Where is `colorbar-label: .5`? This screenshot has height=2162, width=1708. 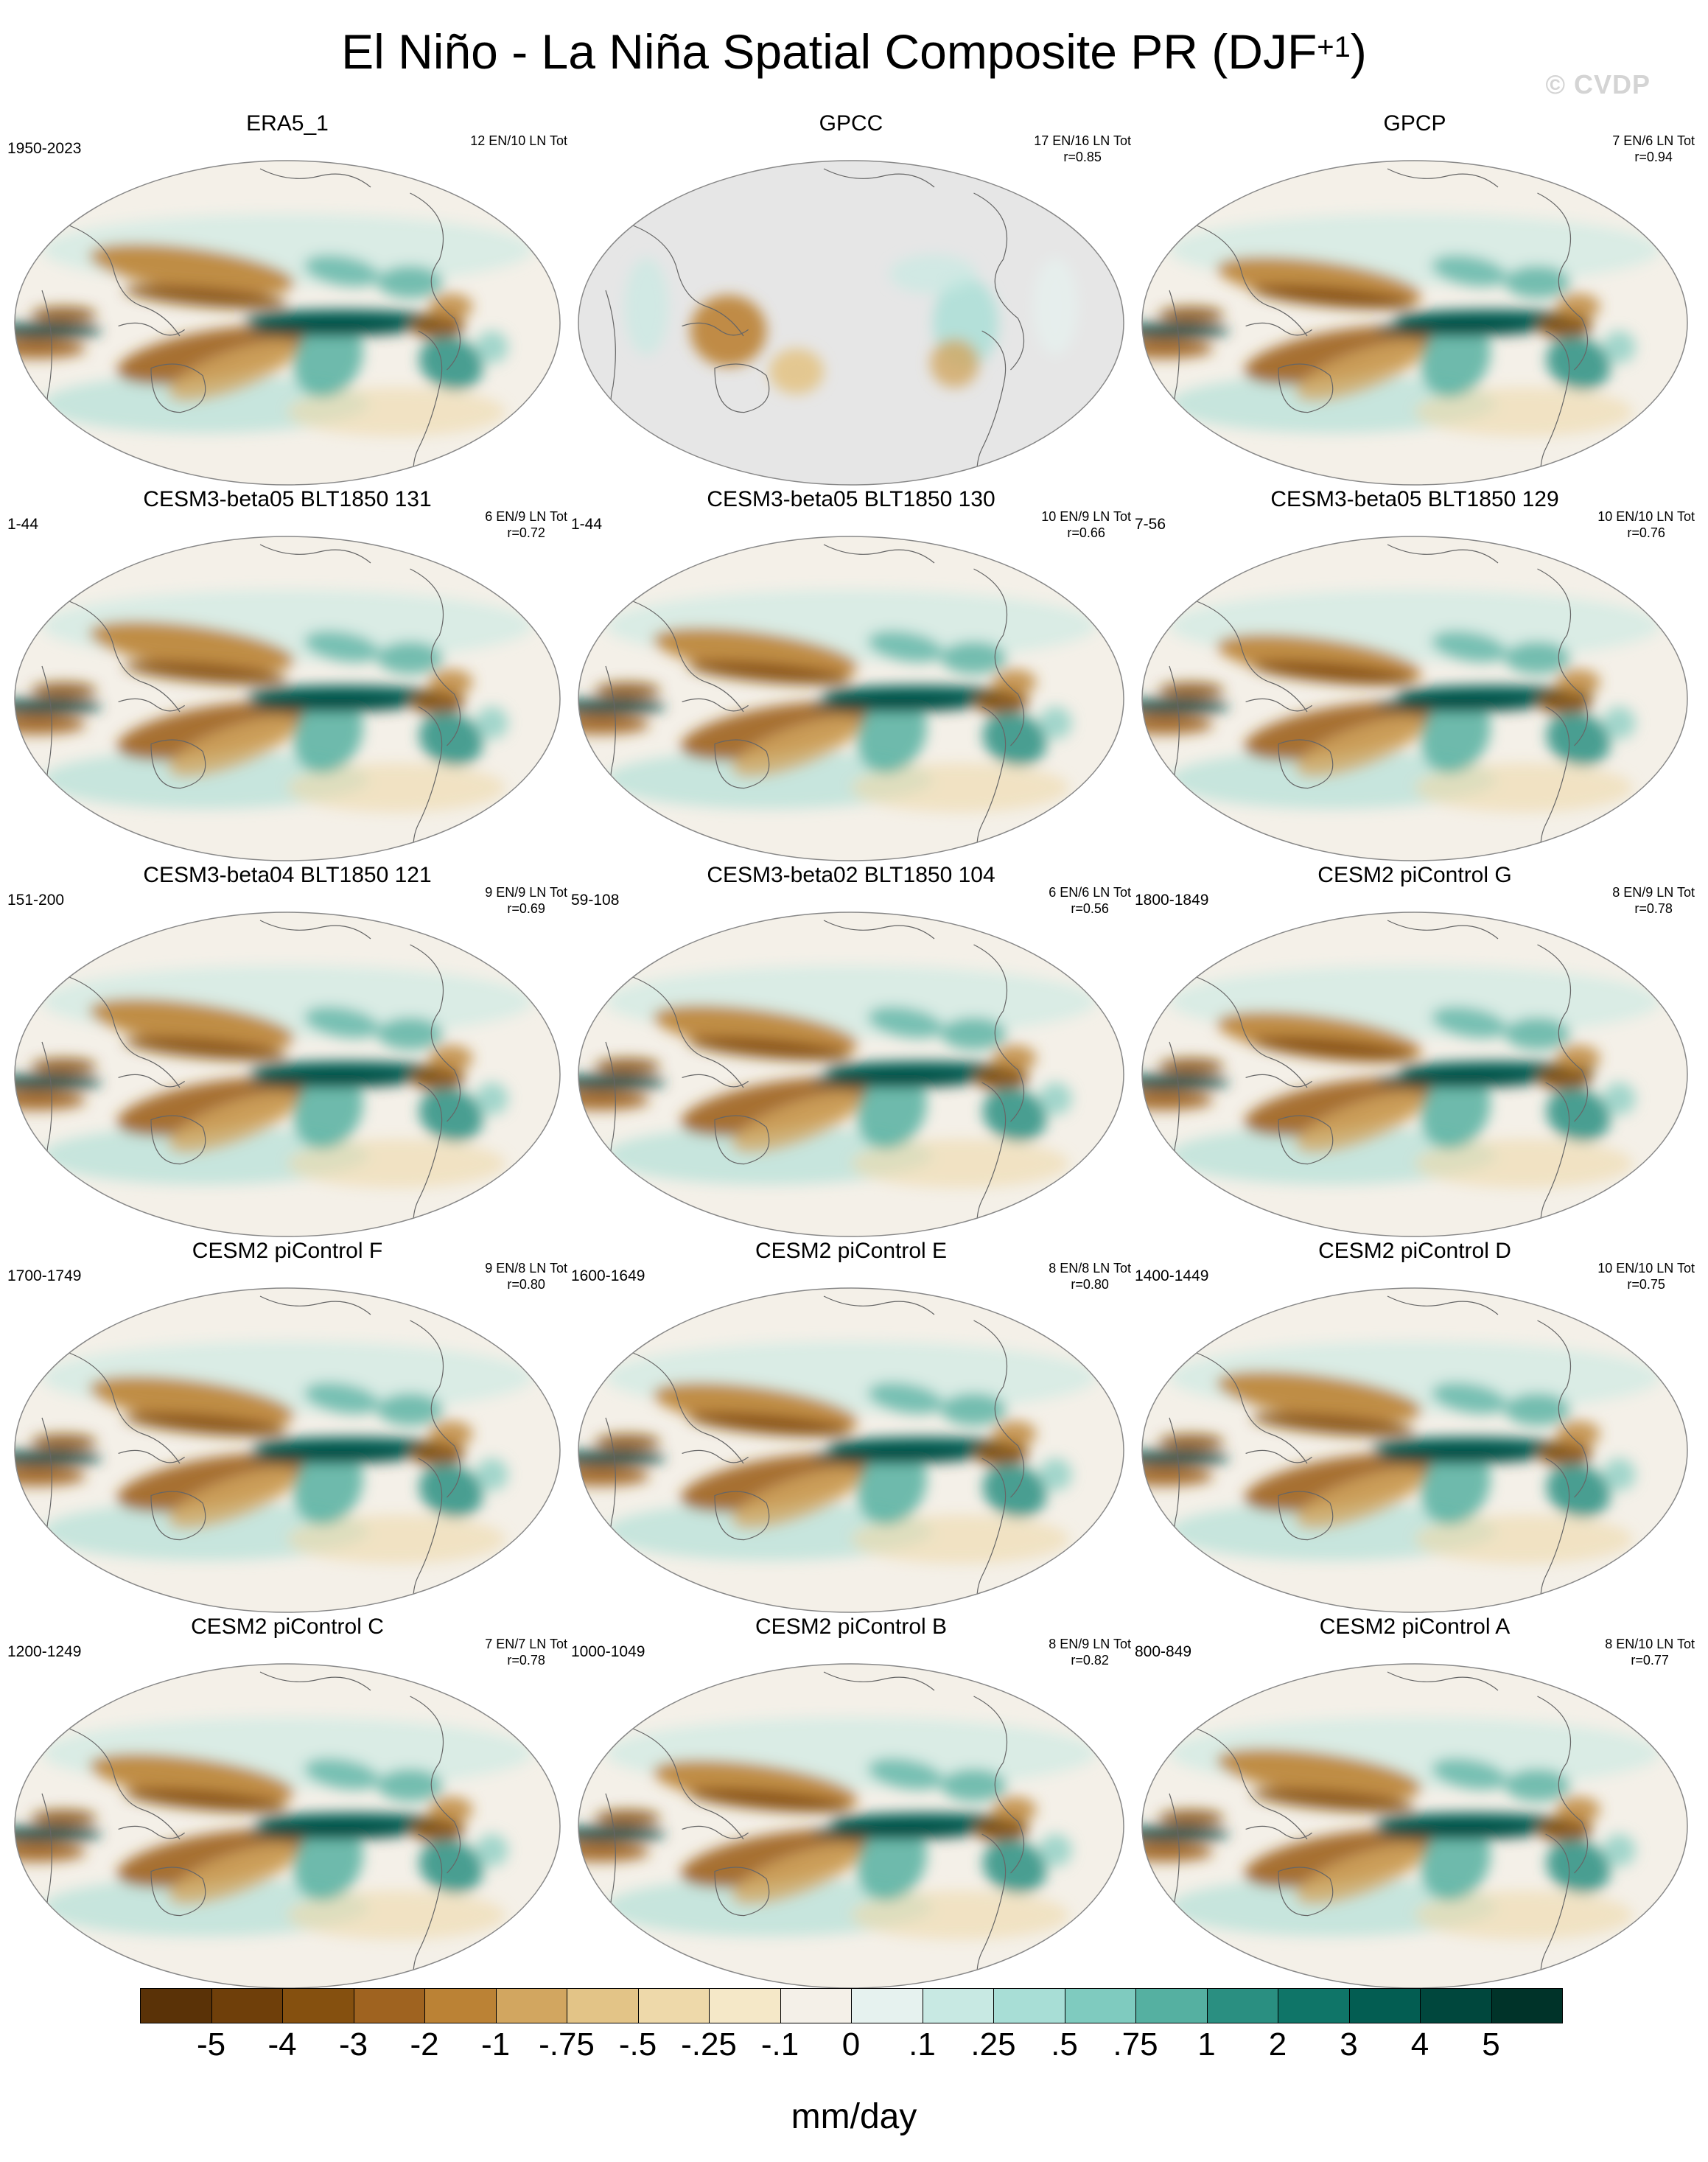 colorbar-label: .5 is located at coordinates (1064, 2044).